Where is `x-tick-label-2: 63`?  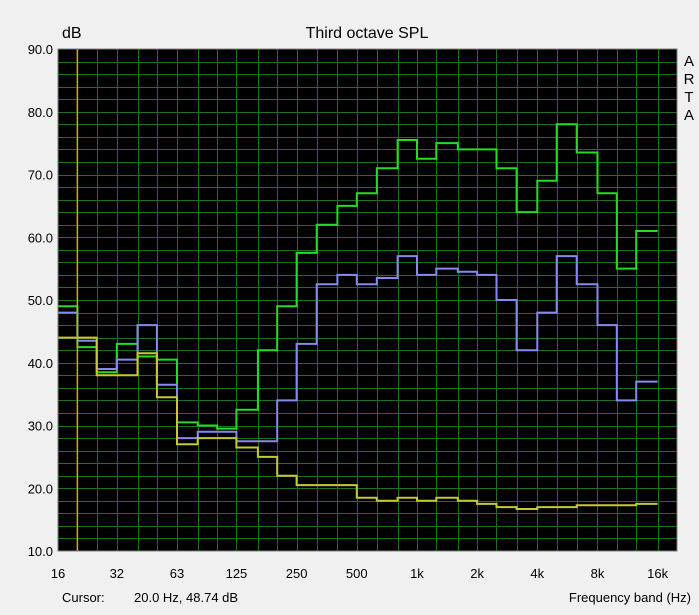 x-tick-label-2: 63 is located at coordinates (177, 573).